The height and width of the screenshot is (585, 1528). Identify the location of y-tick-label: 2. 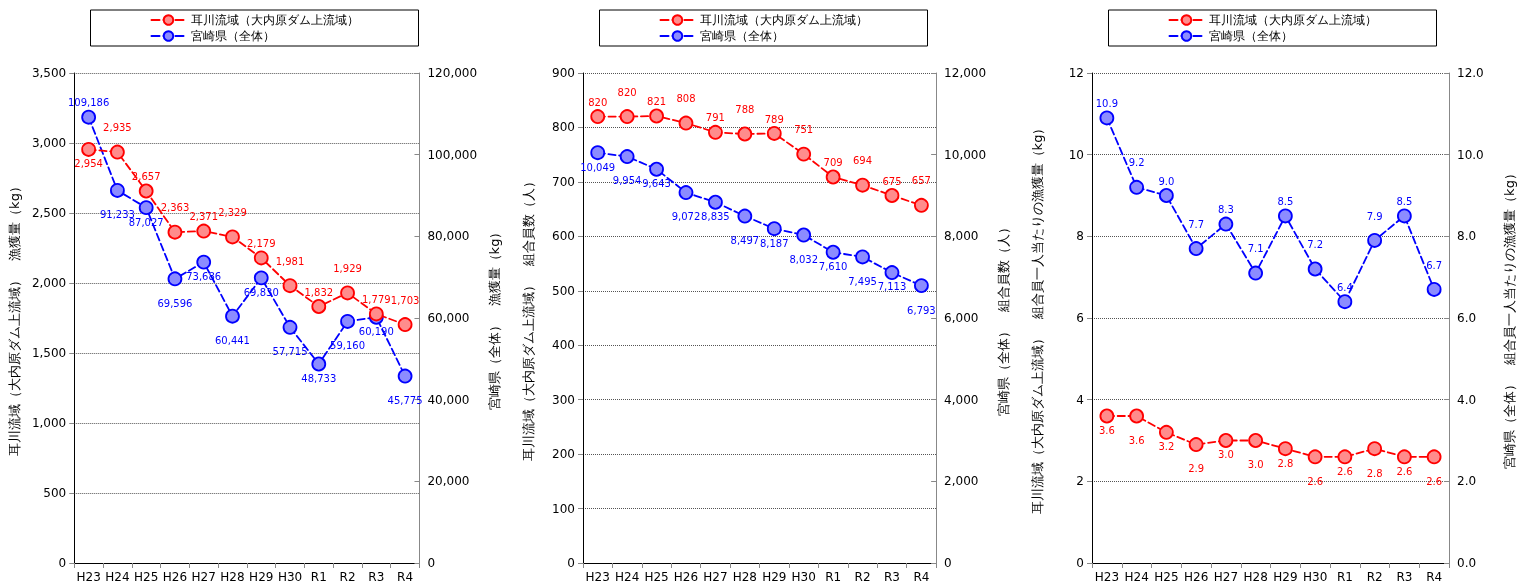
(1080, 481).